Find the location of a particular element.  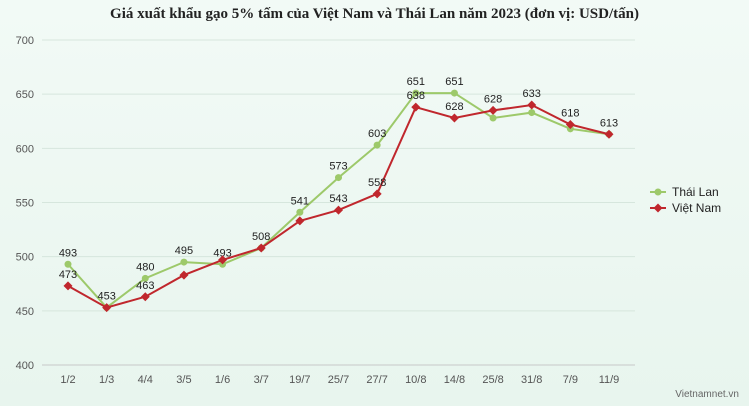

data-label: 473 is located at coordinates (68, 275).